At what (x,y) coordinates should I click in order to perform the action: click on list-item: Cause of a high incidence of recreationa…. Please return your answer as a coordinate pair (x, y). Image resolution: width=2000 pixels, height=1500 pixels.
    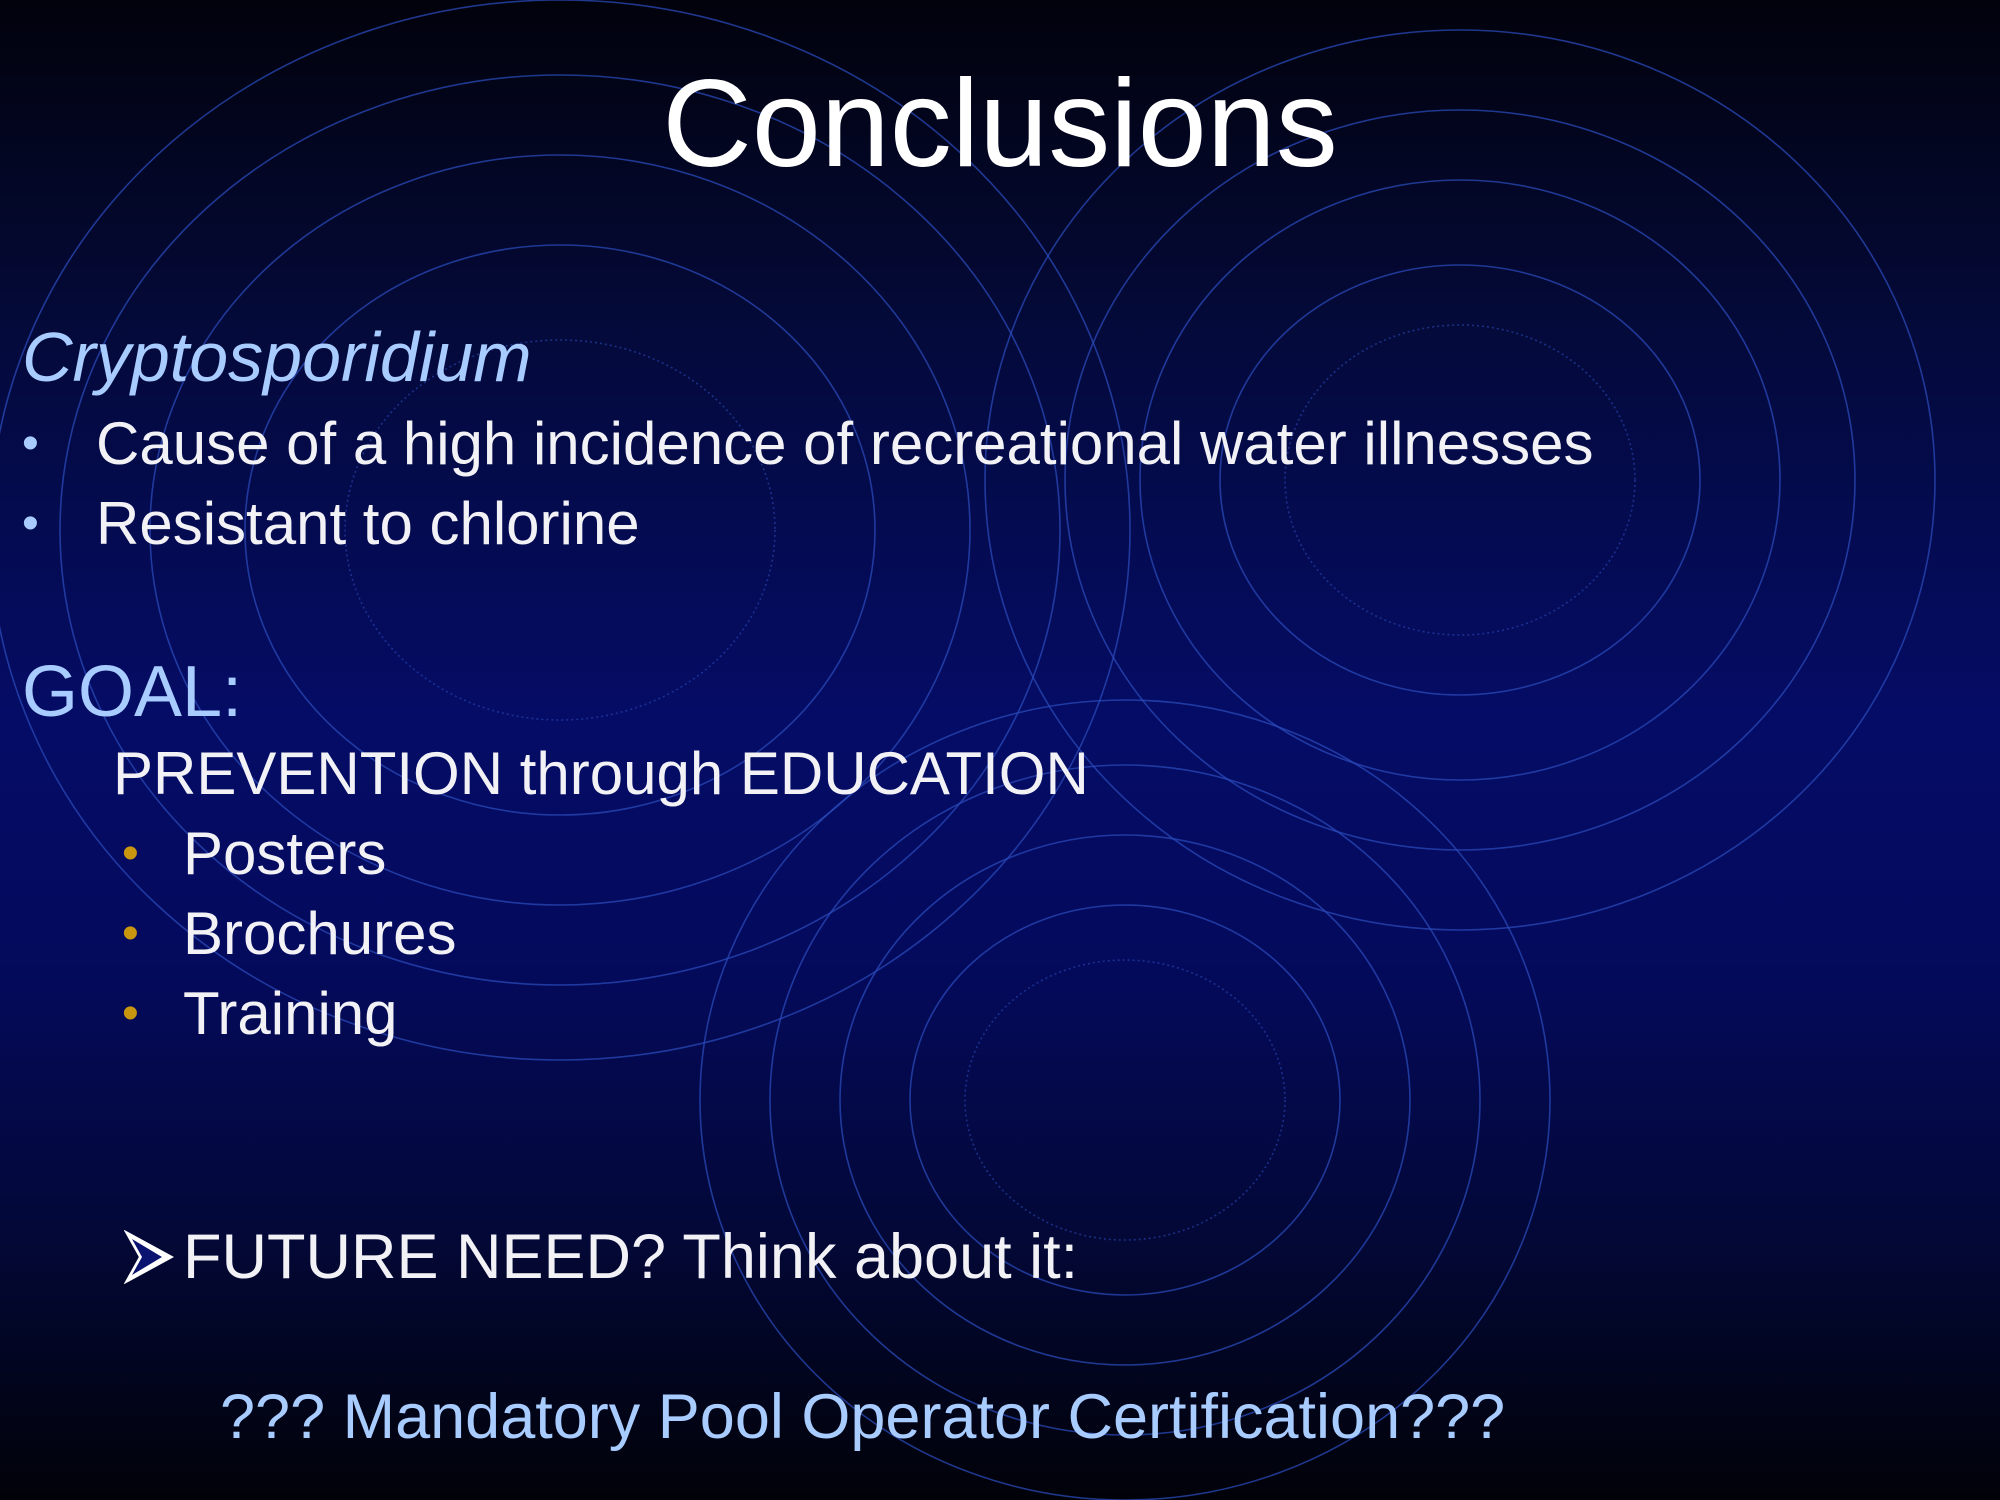
    Looking at the image, I should click on (845, 443).